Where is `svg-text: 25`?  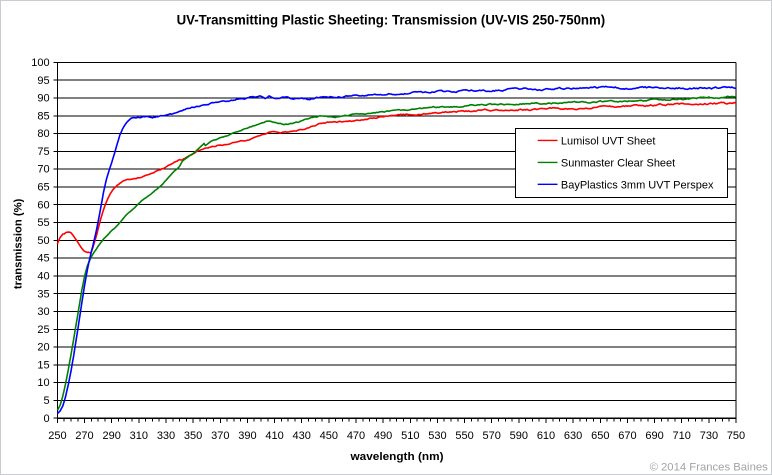 svg-text: 25 is located at coordinates (43, 330).